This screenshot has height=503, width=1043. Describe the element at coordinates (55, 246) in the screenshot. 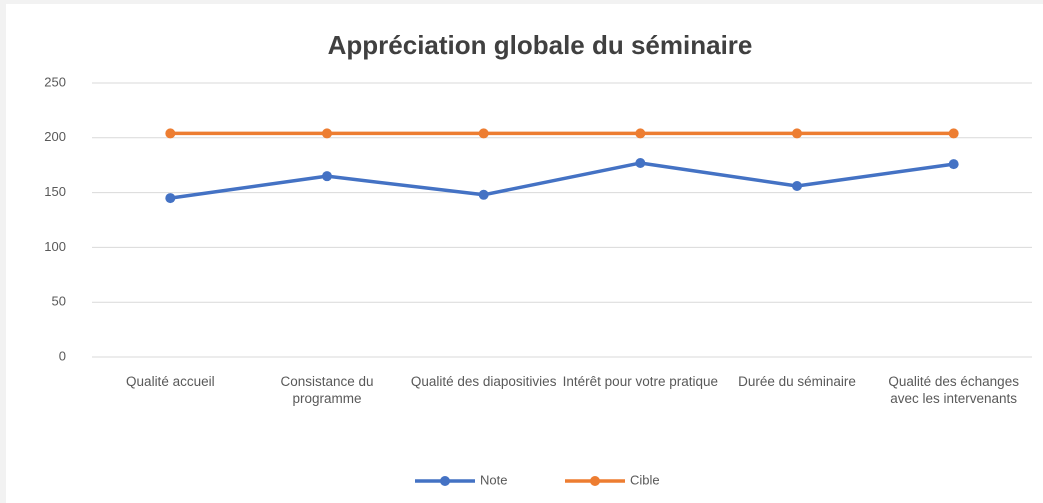

I see `y-tick-label: 100` at that location.